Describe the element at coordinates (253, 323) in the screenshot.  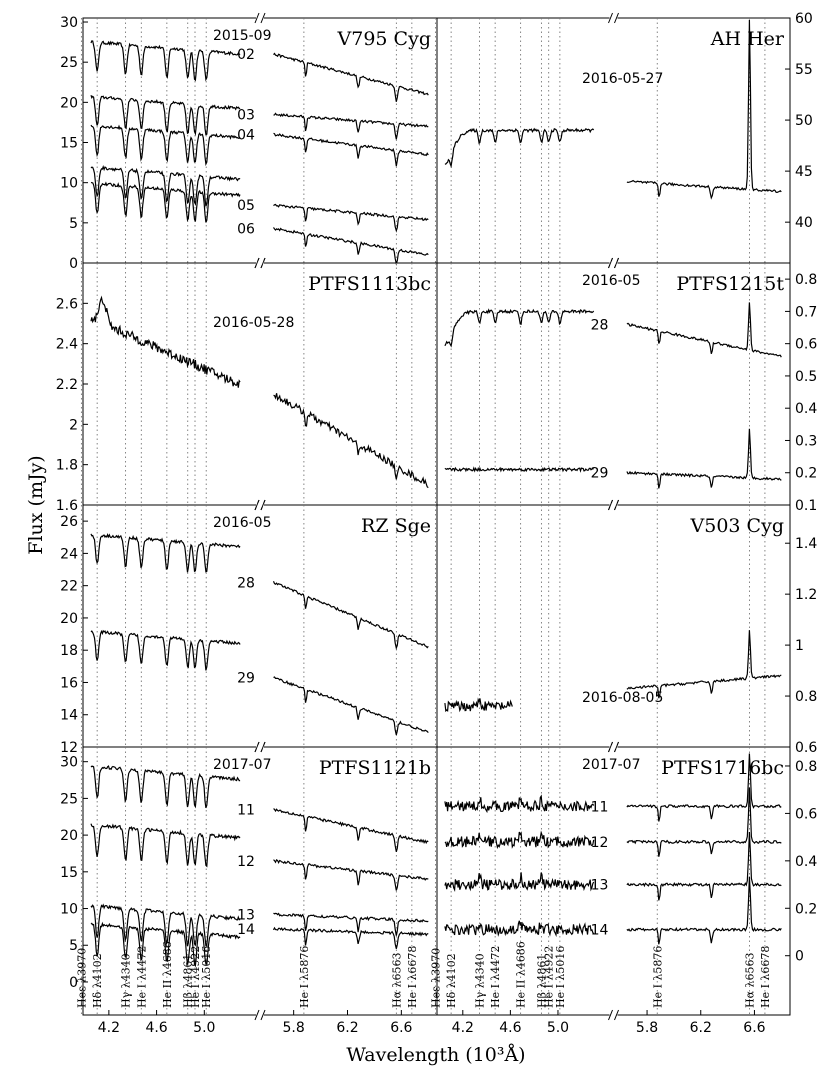
I see `panel-date: 2016-05-28` at that location.